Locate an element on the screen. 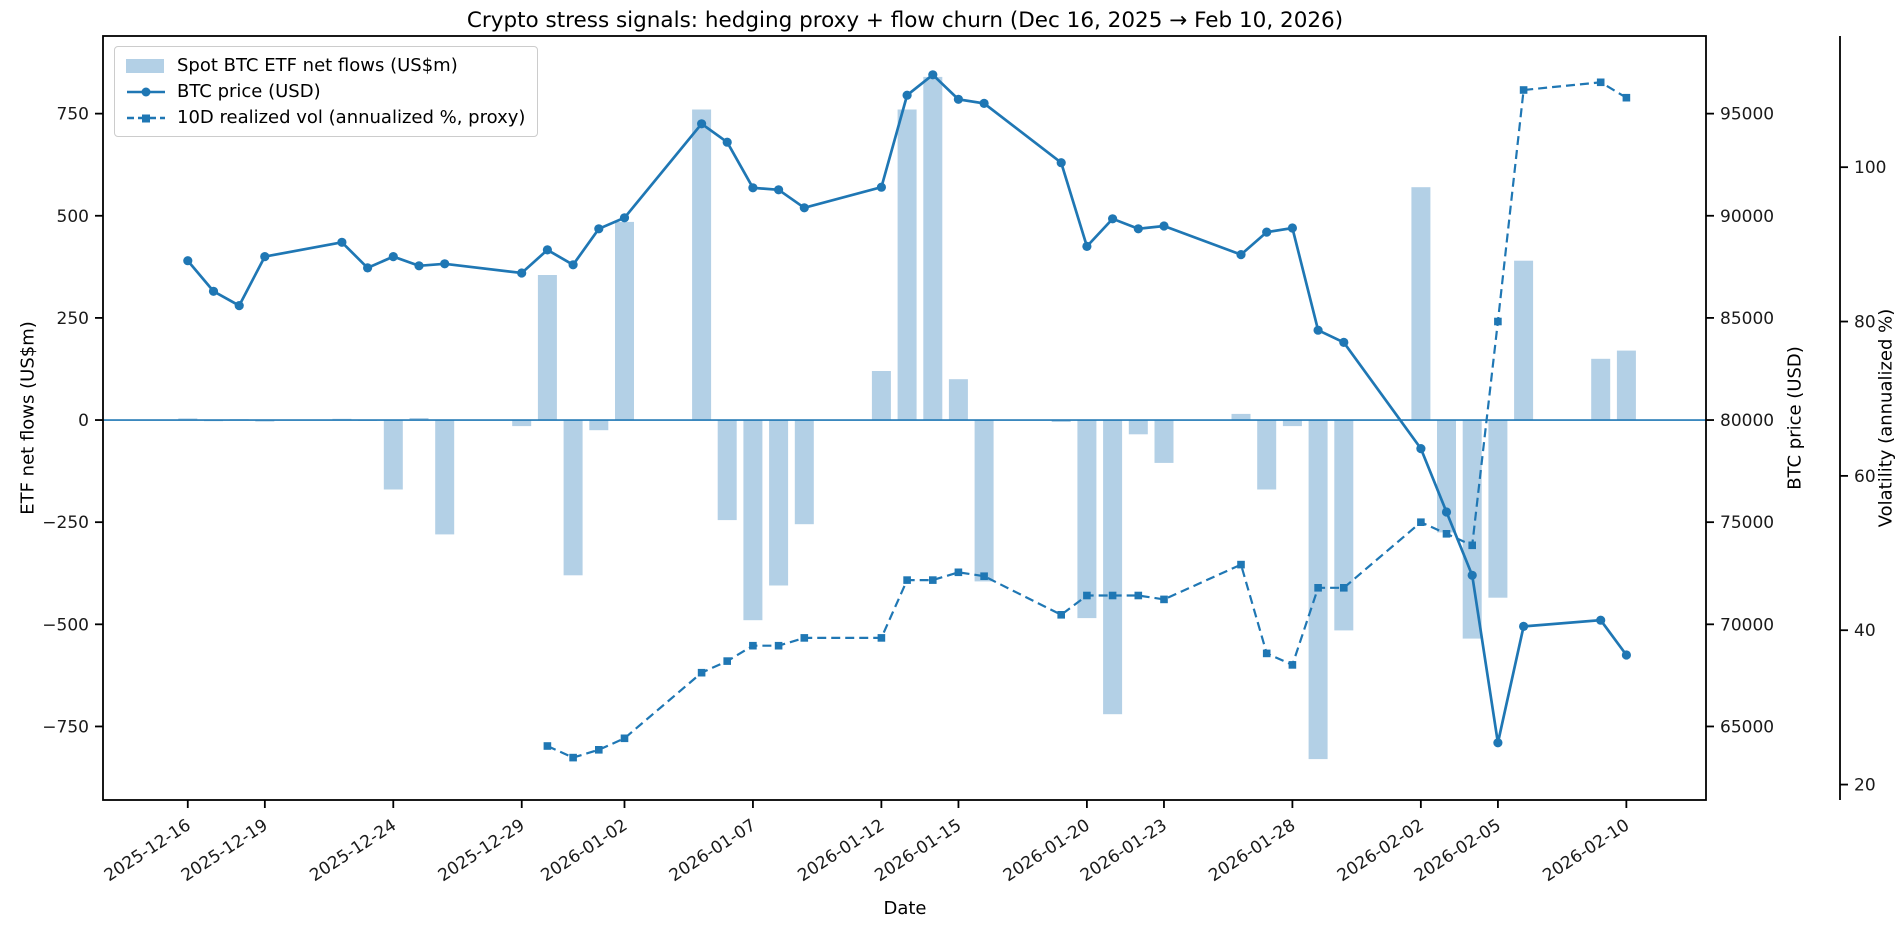 The image size is (1897, 933). x-tick-label: 2026-01-02 is located at coordinates (584, 850).